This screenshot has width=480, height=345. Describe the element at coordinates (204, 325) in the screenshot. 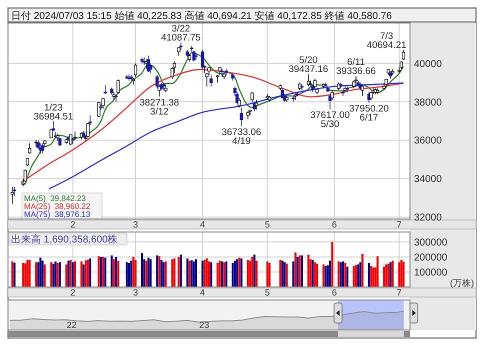

I see `x-tick-label: 23` at that location.